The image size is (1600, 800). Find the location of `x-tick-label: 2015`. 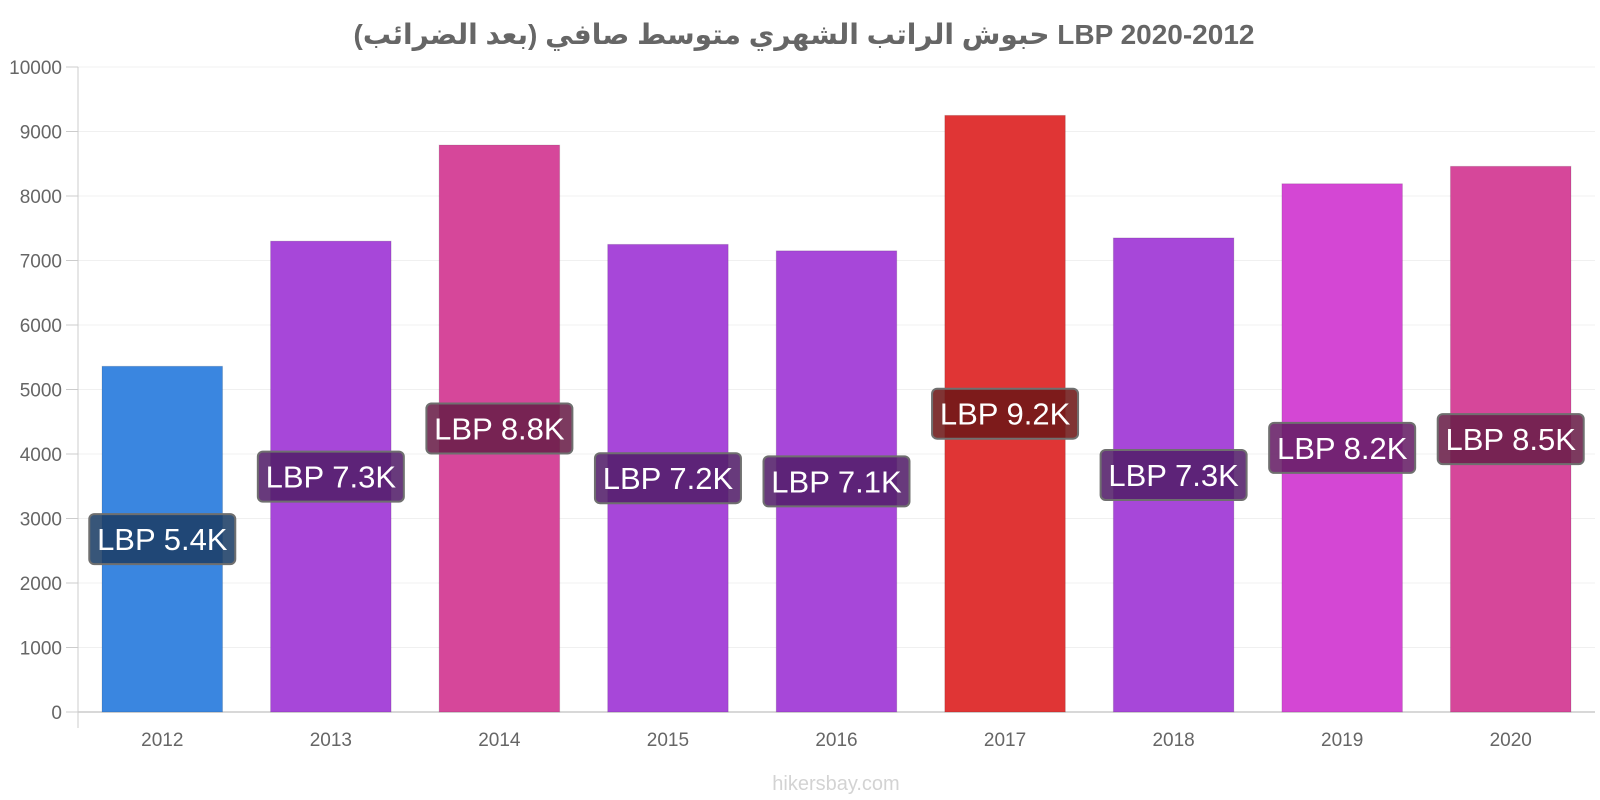

x-tick-label: 2015 is located at coordinates (668, 740).